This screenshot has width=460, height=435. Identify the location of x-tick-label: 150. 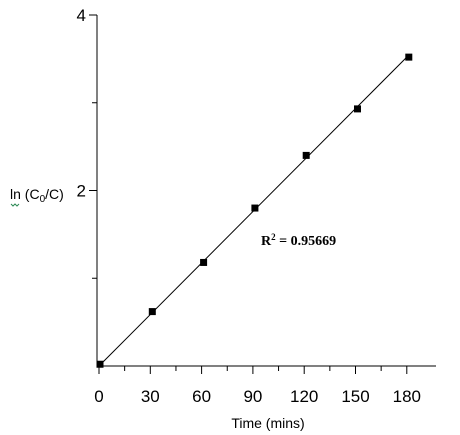
(355, 396).